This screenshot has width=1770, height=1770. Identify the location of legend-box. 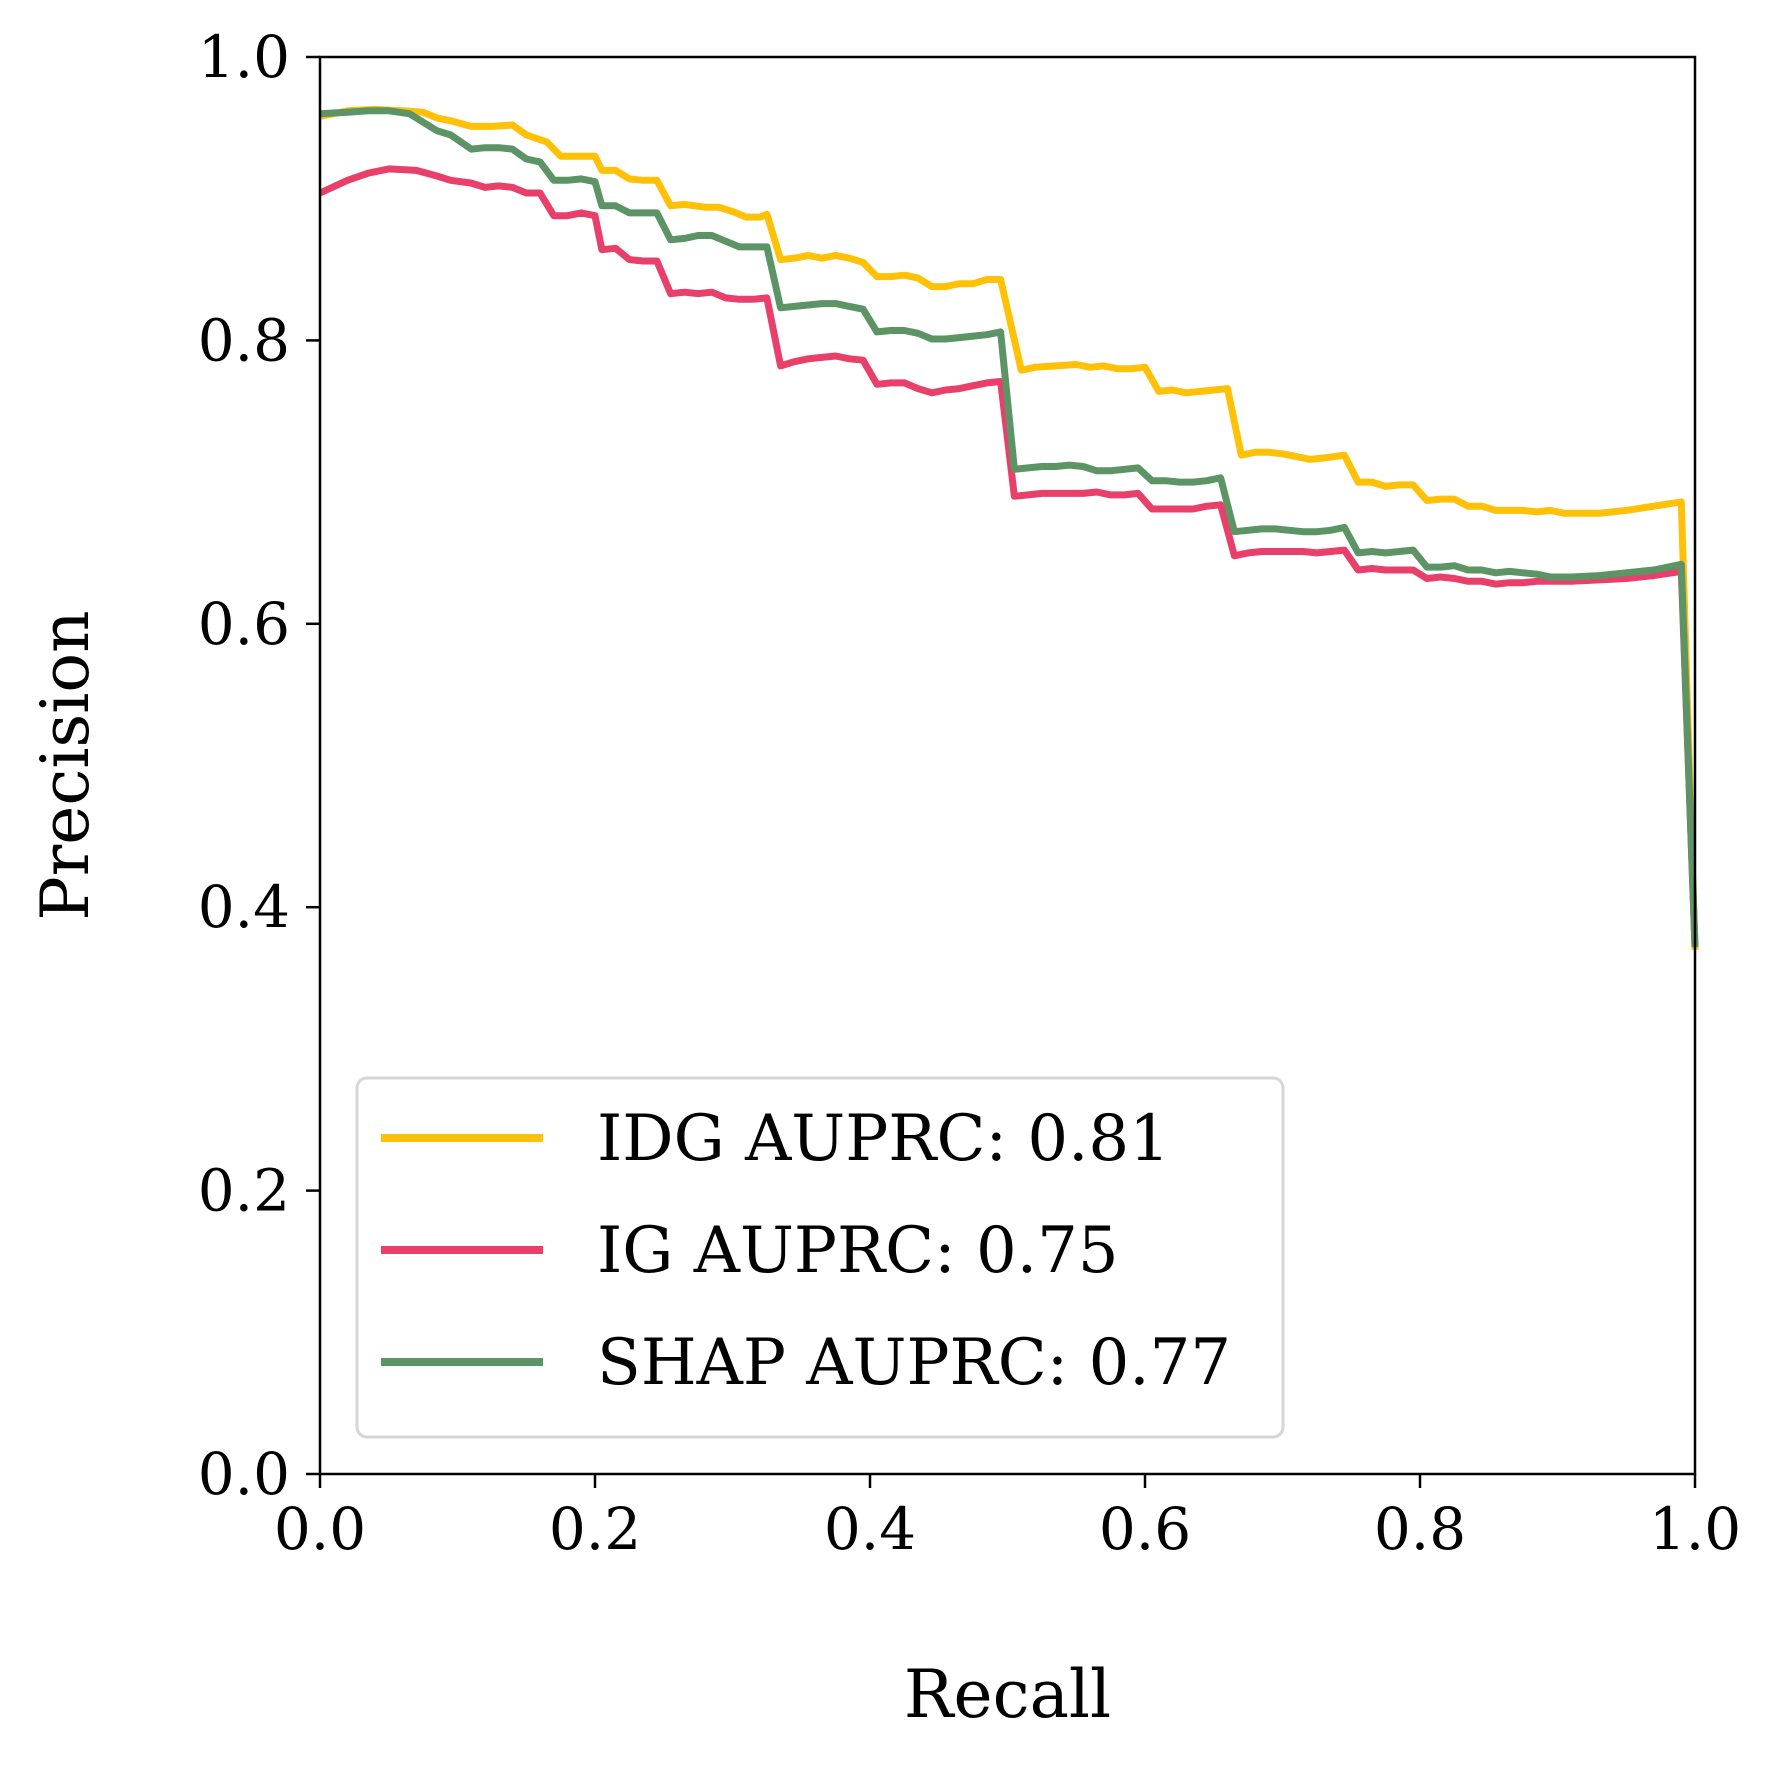
(820, 1257).